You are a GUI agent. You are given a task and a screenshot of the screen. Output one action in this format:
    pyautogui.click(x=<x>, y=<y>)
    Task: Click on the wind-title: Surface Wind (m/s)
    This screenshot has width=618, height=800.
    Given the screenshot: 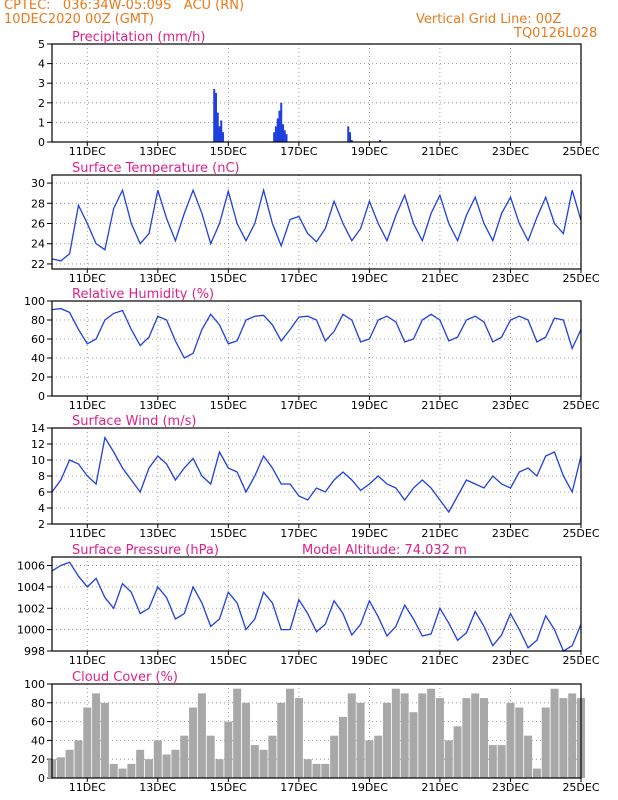 What is the action you would take?
    pyautogui.click(x=134, y=421)
    